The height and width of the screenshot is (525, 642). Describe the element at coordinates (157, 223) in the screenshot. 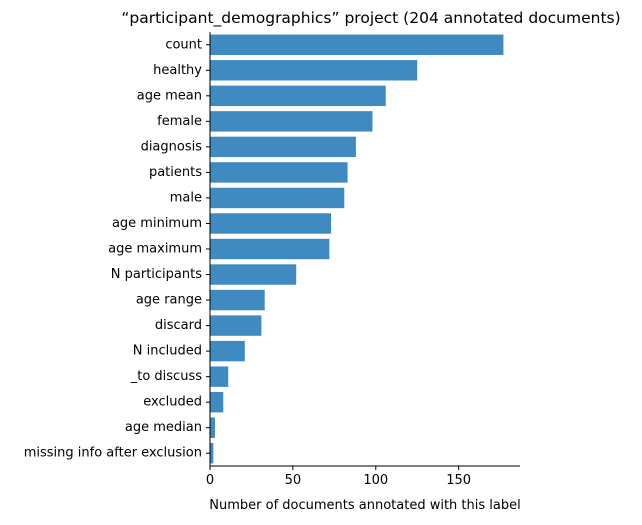

I see `category-label: age minimum` at that location.